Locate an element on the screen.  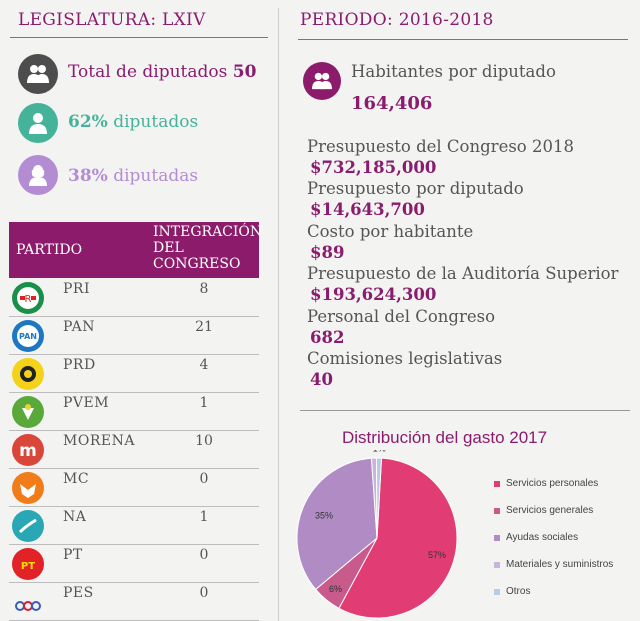
svg-text: m is located at coordinates (28, 451).